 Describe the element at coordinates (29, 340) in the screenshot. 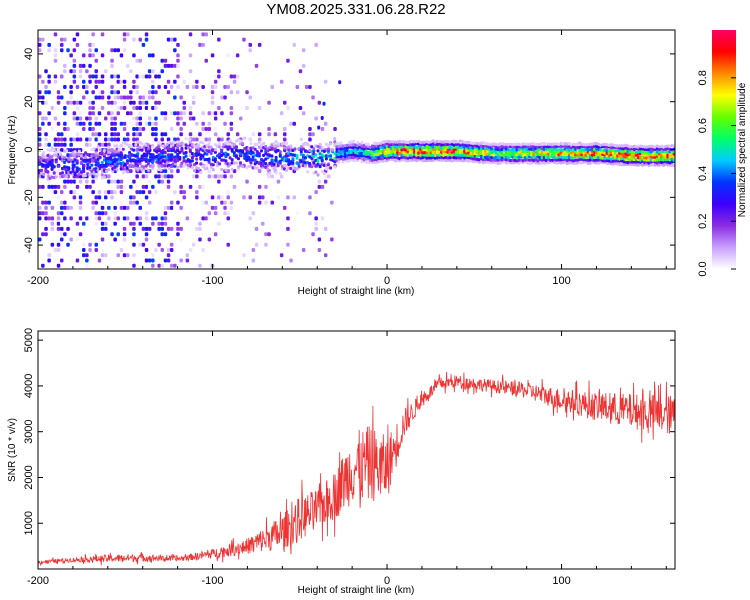

I see `snr-y-tick-label: 5000` at that location.